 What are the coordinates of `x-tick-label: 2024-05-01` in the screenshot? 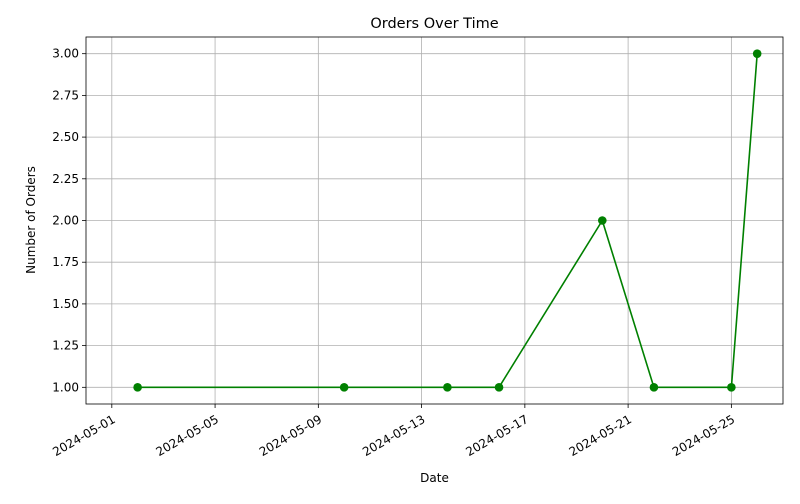 It's located at (83, 435).